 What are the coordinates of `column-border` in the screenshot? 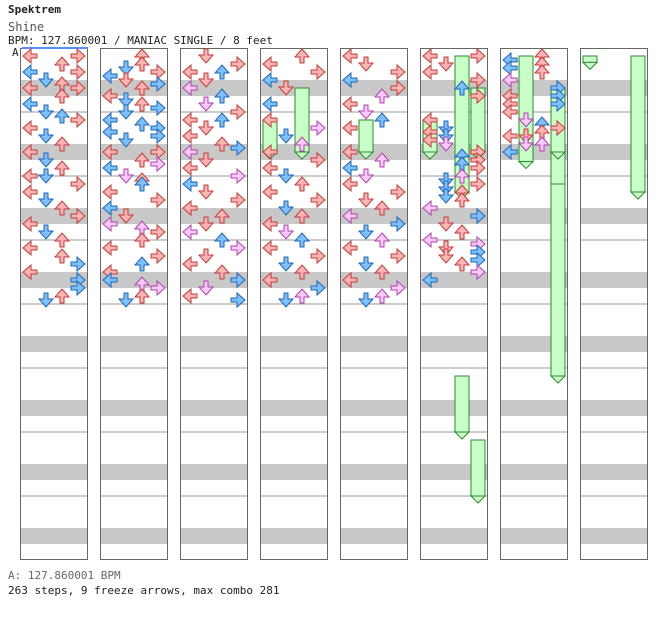 It's located at (294, 304).